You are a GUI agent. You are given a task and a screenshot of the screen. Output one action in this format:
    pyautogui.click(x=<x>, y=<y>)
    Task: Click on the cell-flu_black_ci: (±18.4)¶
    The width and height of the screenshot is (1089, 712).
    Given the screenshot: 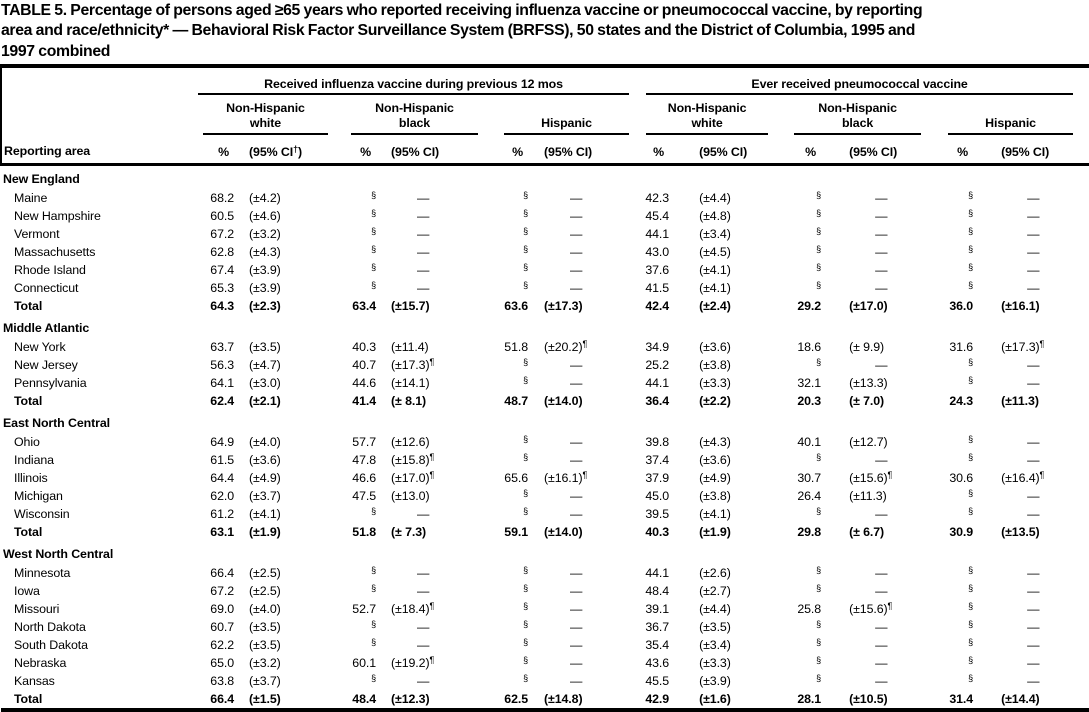 What is the action you would take?
    pyautogui.click(x=413, y=609)
    